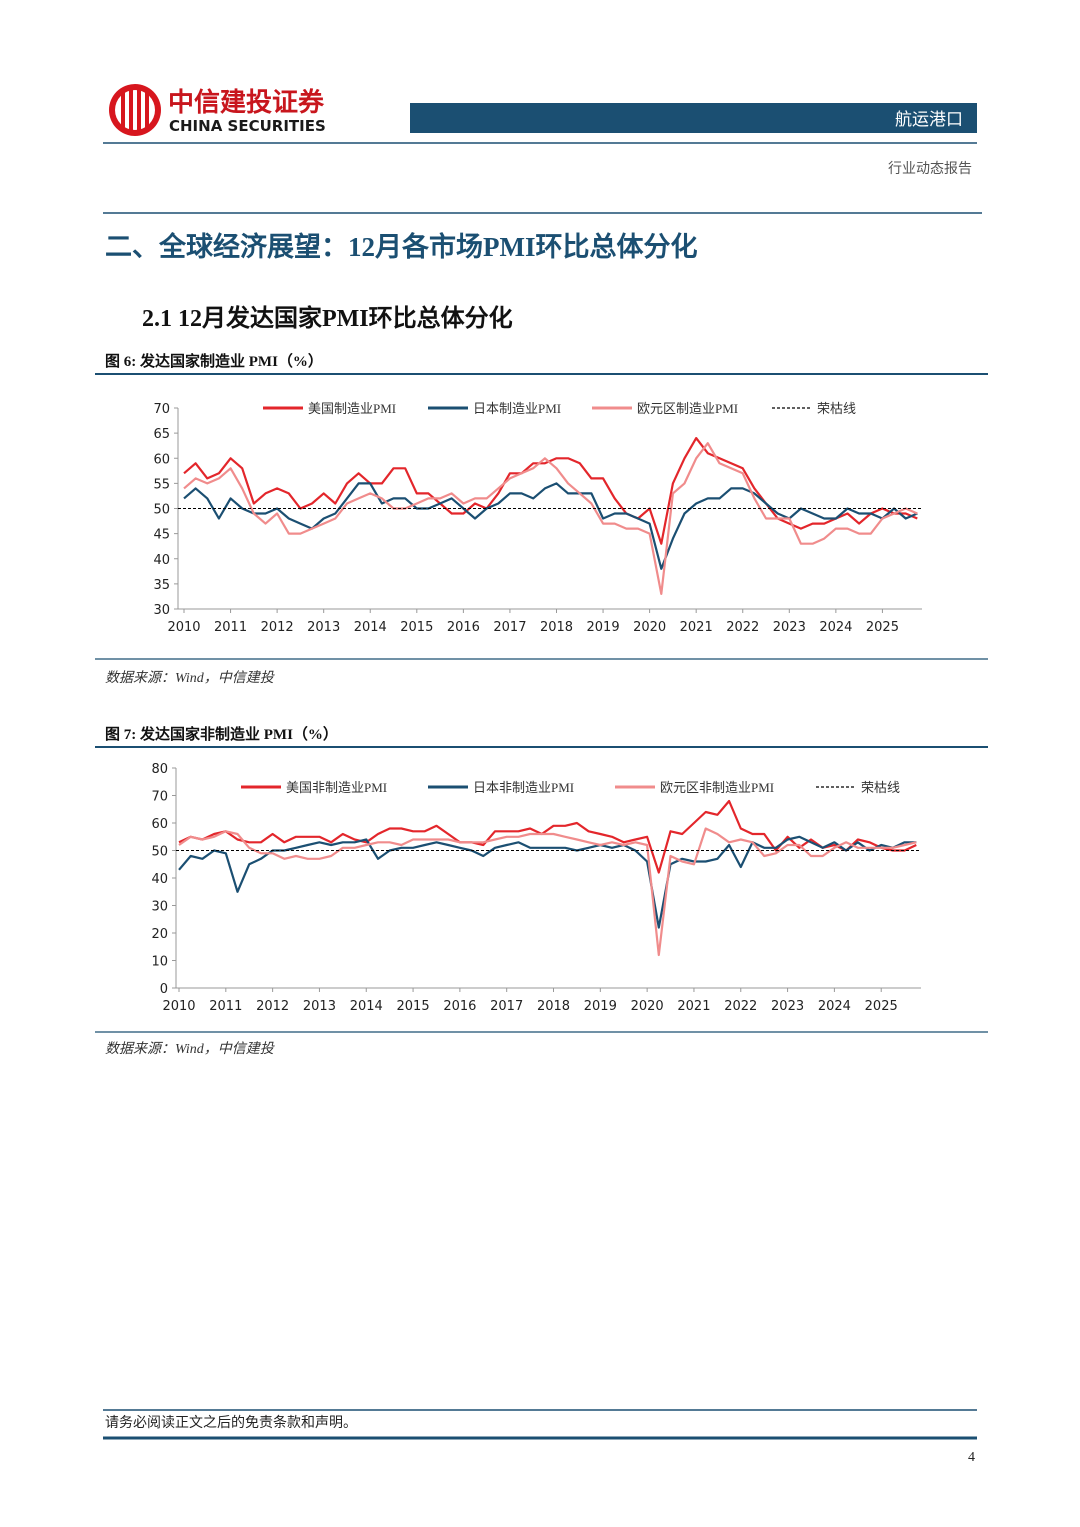 The width and height of the screenshot is (1080, 1527). Describe the element at coordinates (161, 434) in the screenshot. I see `y-tick-label: 65` at that location.